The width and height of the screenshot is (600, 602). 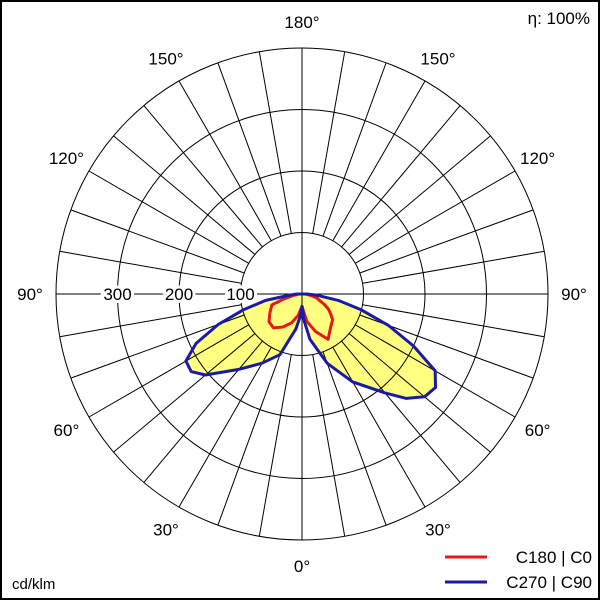 What do you see at coordinates (302, 566) in the screenshot?
I see `angle-label: 0°` at bounding box center [302, 566].